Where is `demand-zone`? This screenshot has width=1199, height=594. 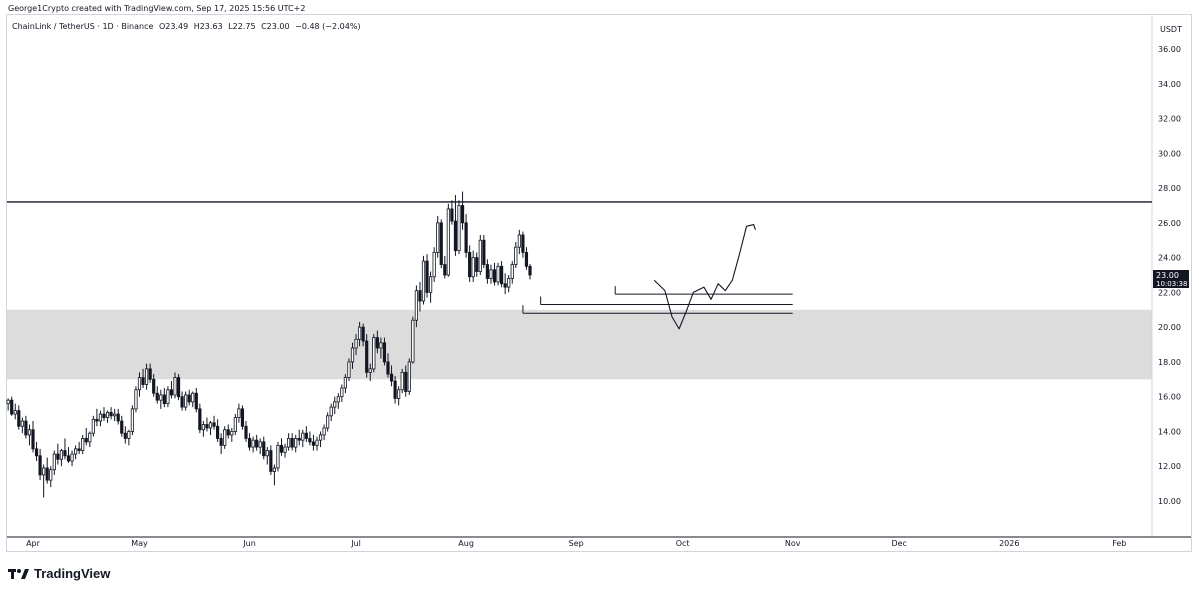
demand-zone is located at coordinates (579, 344).